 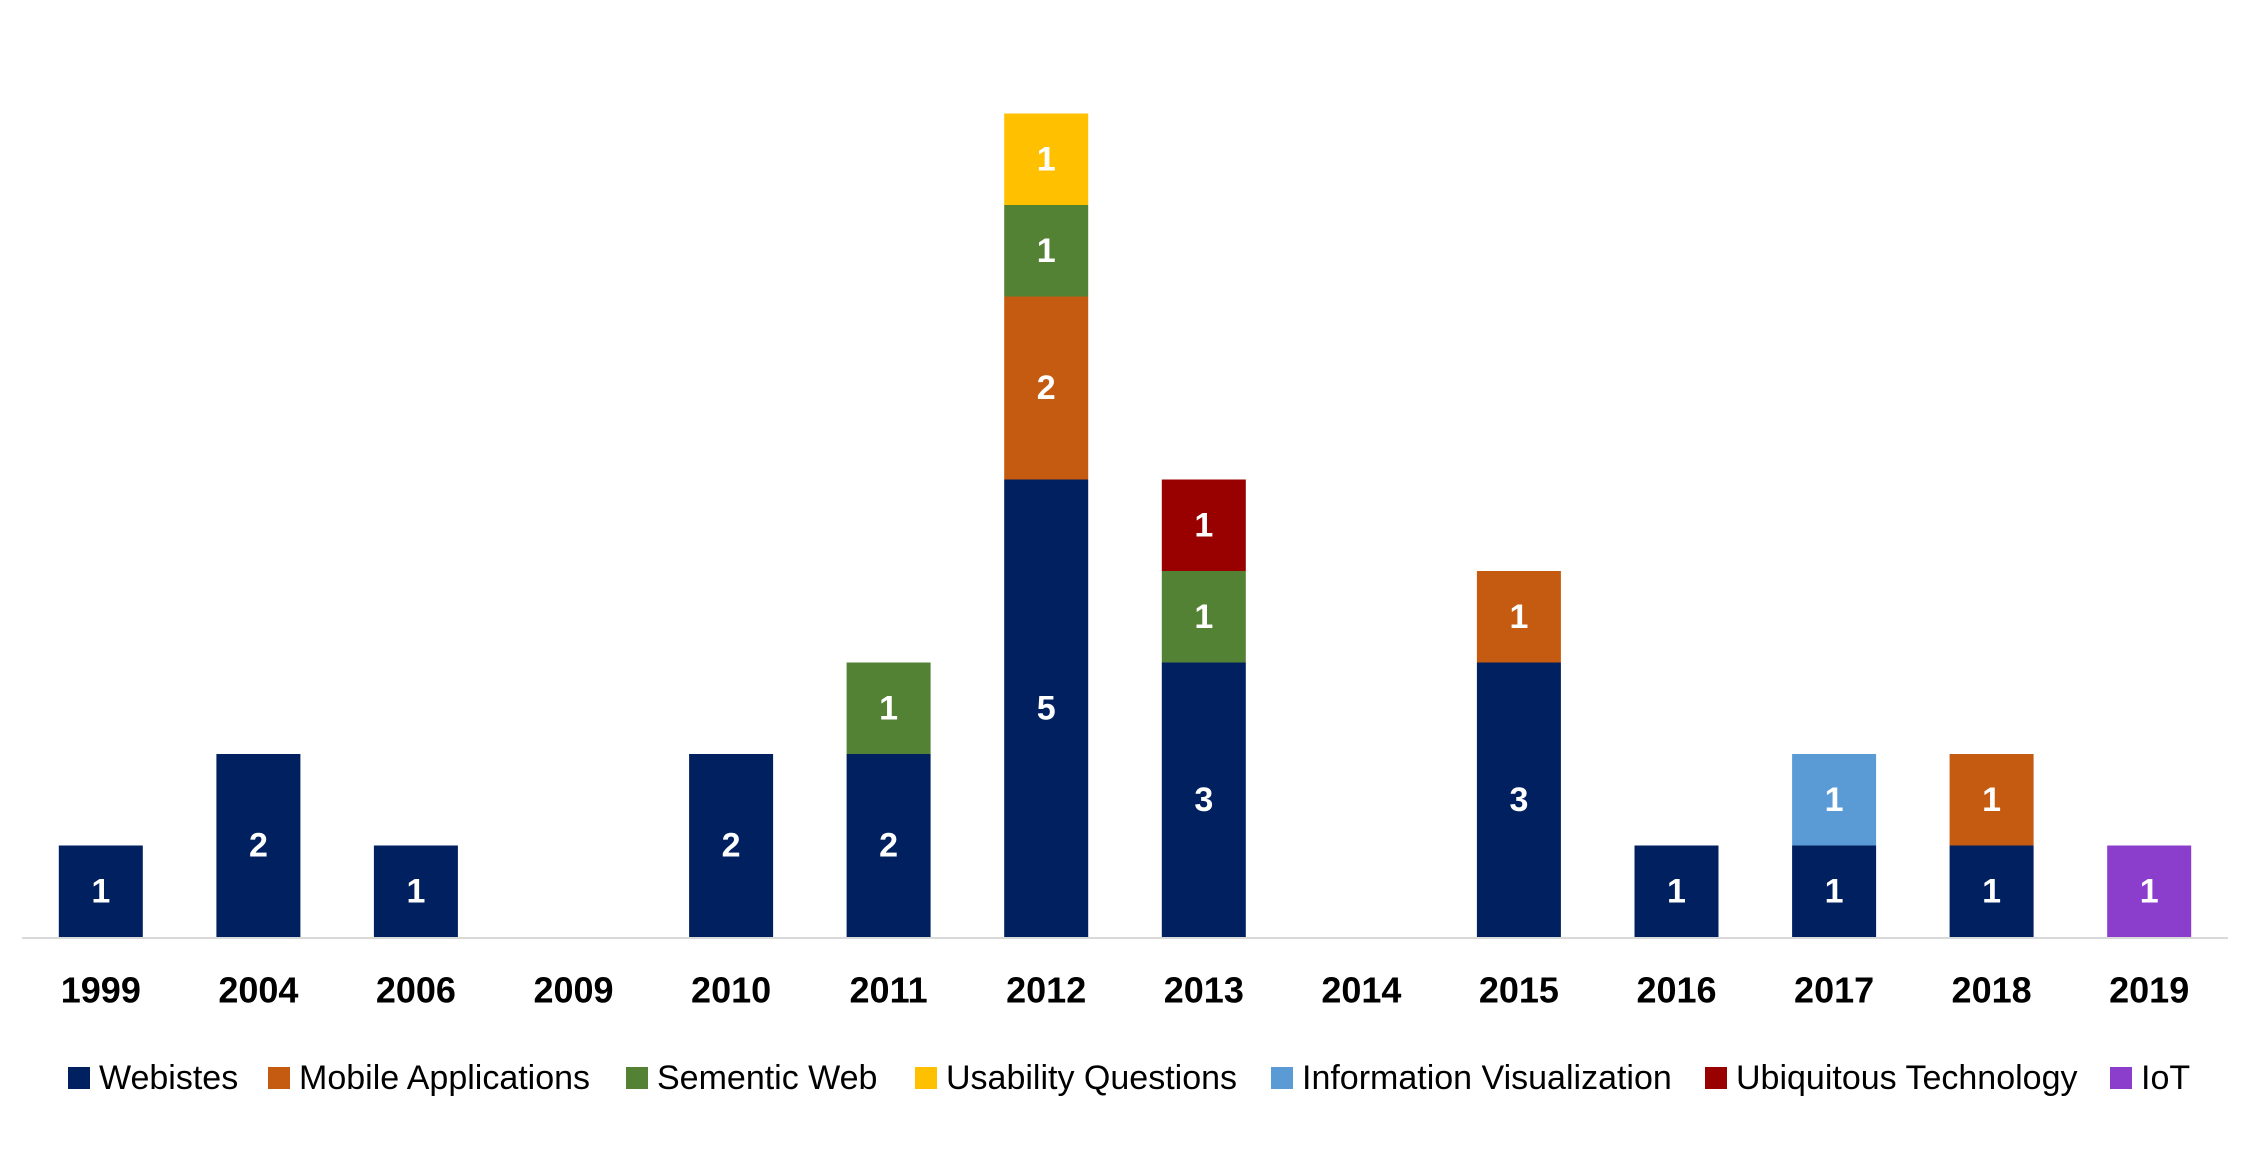 I want to click on bar-segment-2015-mobile-applications, so click(x=1518, y=617).